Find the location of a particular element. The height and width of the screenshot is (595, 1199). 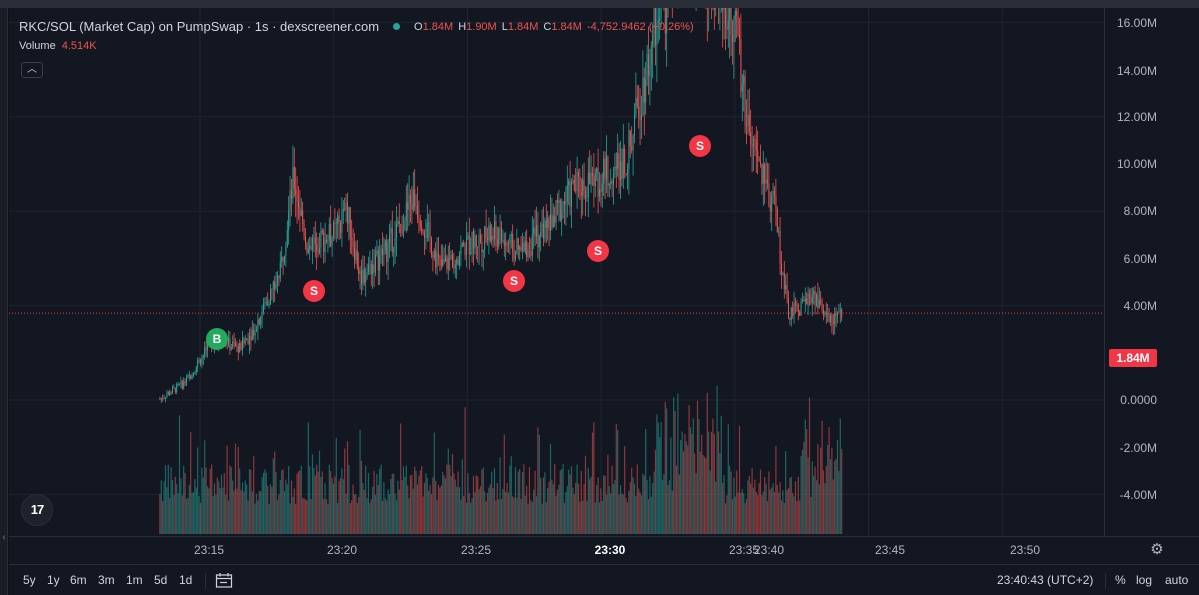

tradingview-logo-icon: 17 is located at coordinates (37, 510).